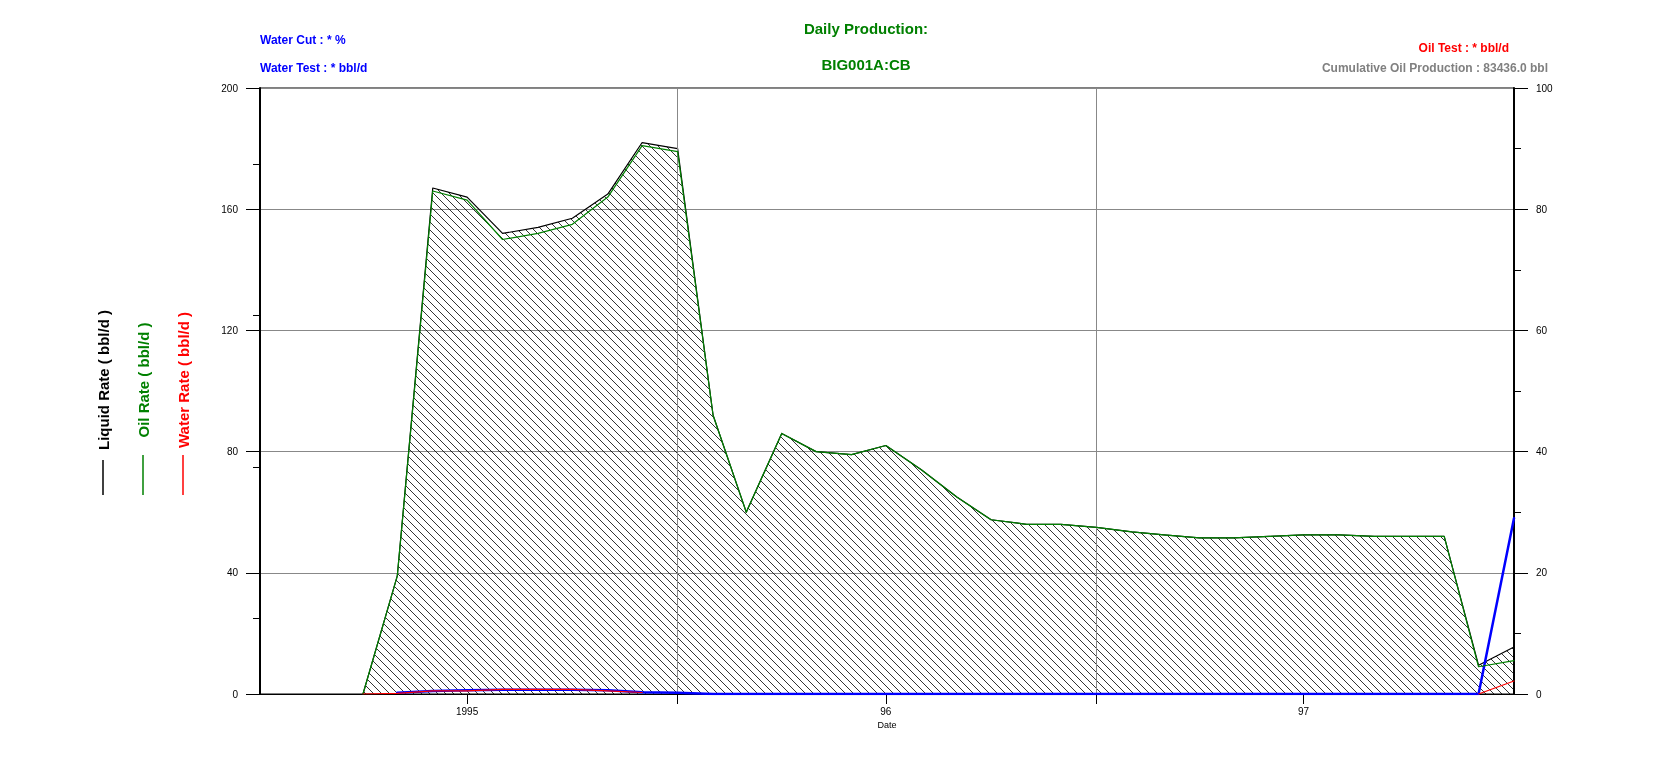  Describe the element at coordinates (232, 573) in the screenshot. I see `y-tick-label: 40` at that location.